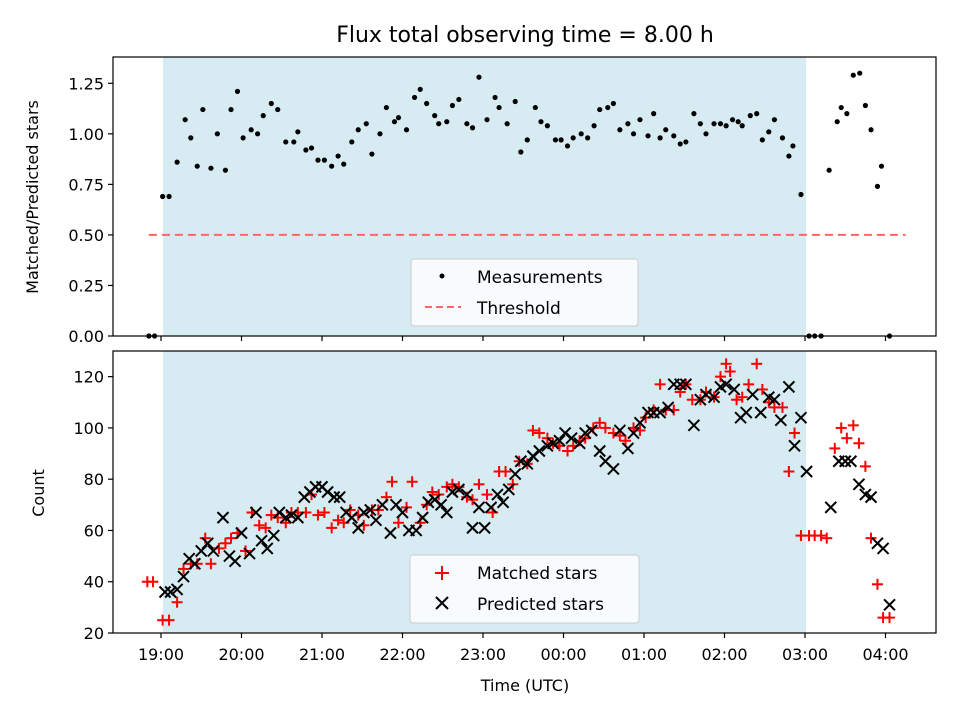 The width and height of the screenshot is (960, 720). I want to click on legend-threshold-label: Threshold, so click(518, 309).